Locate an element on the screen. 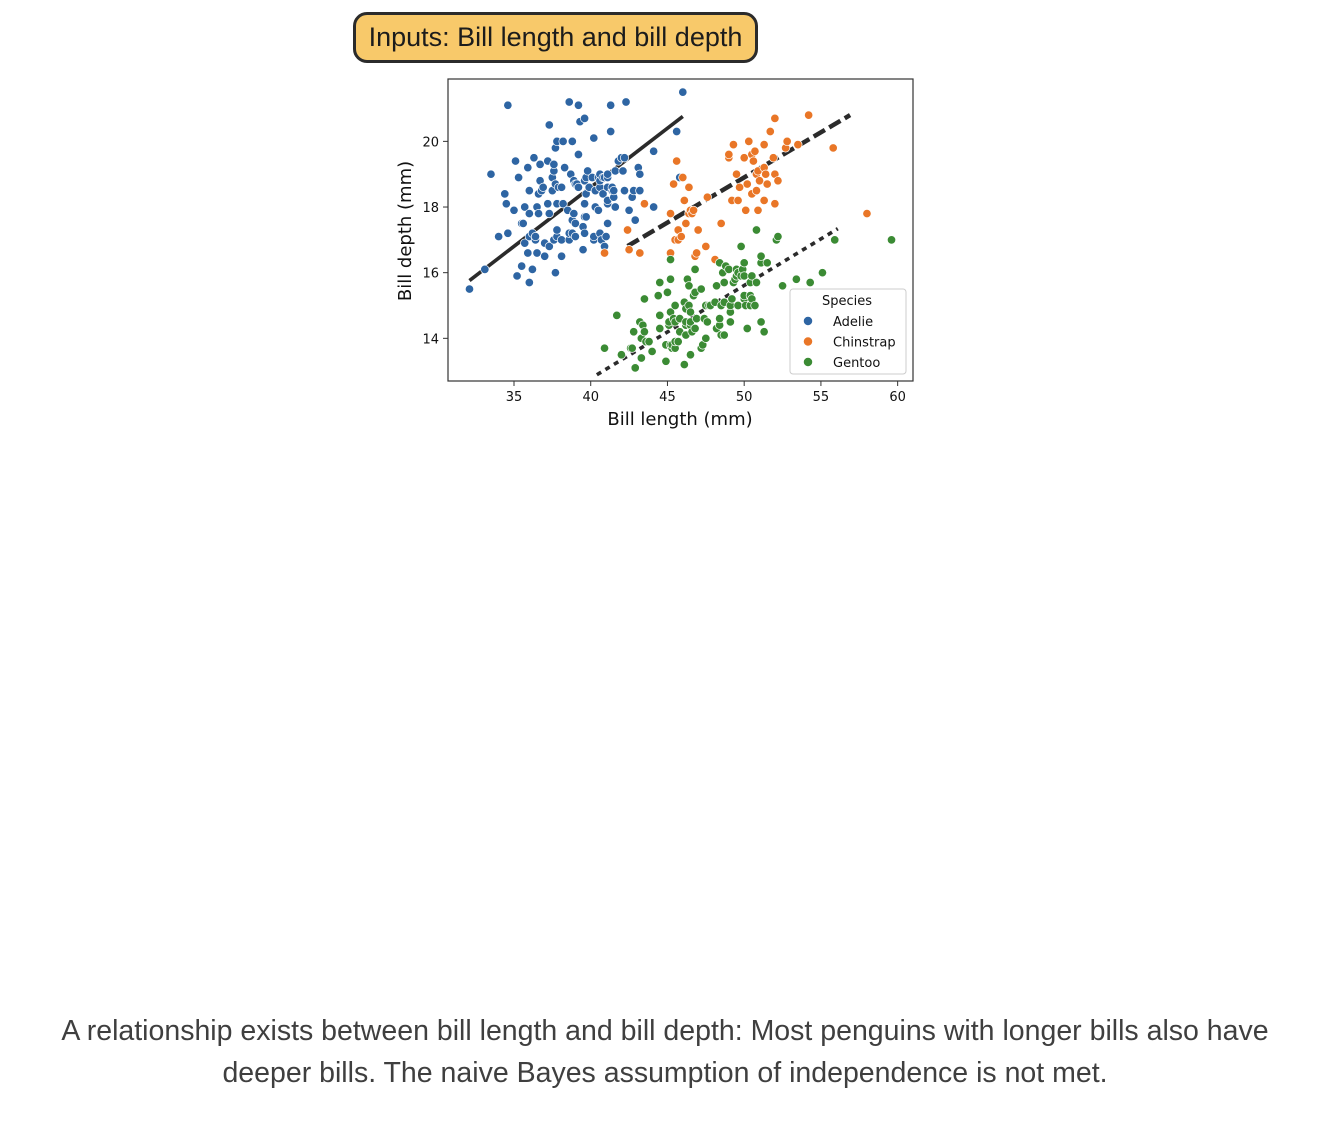 Image resolution: width=1322 pixels, height=1128 pixels. series-chinstrap is located at coordinates (735, 187).